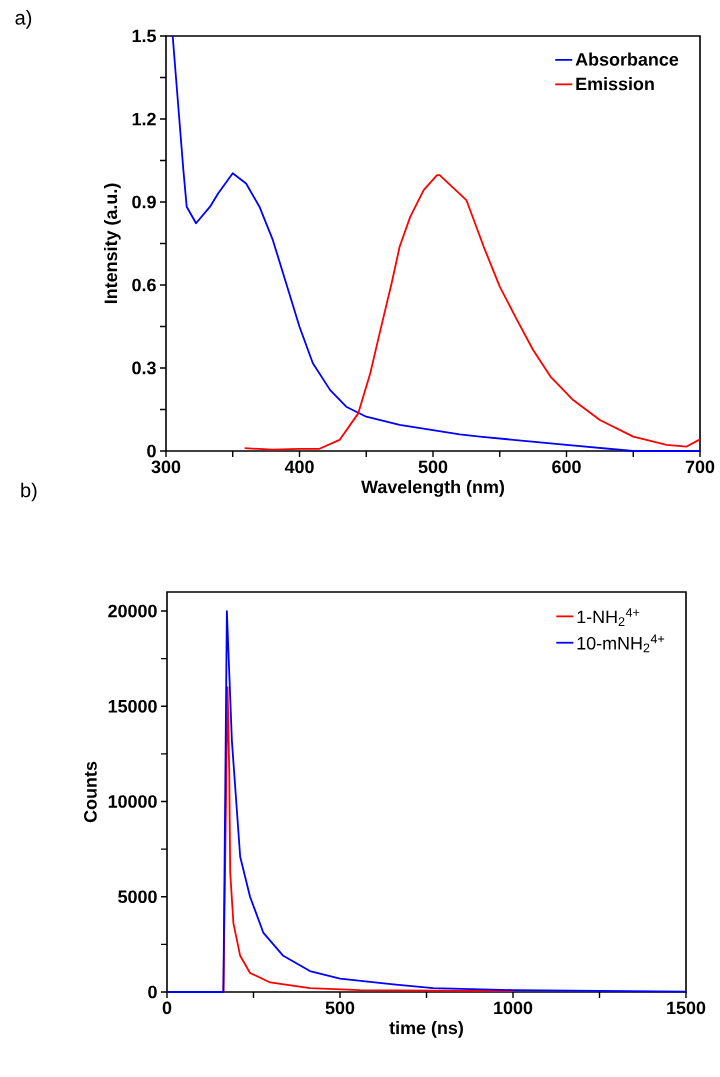  Describe the element at coordinates (627, 59) in the screenshot. I see `legend-label: Absorbance` at that location.